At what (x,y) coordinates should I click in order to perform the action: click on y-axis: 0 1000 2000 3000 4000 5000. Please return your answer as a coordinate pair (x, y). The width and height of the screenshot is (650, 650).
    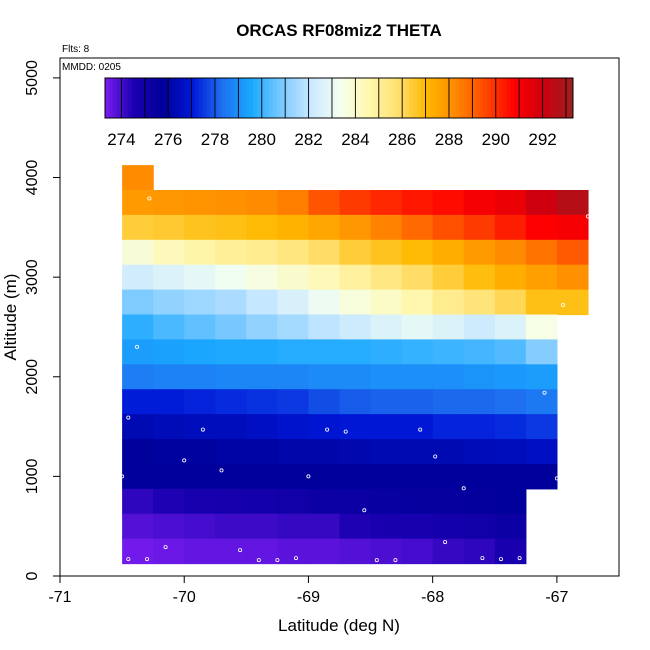
    Looking at the image, I should click on (42, 320).